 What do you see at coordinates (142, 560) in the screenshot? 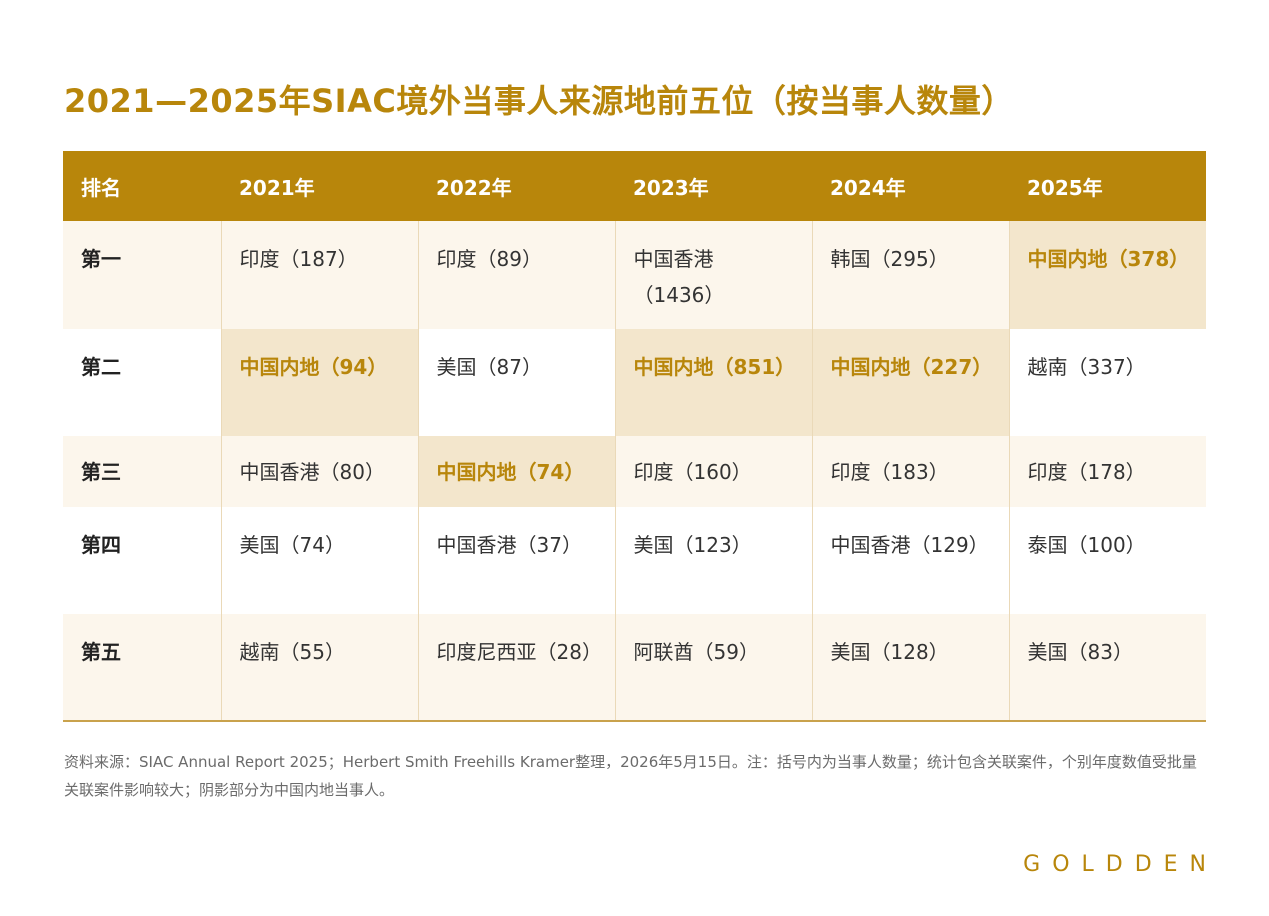
I see `rank-label: 第四` at bounding box center [142, 560].